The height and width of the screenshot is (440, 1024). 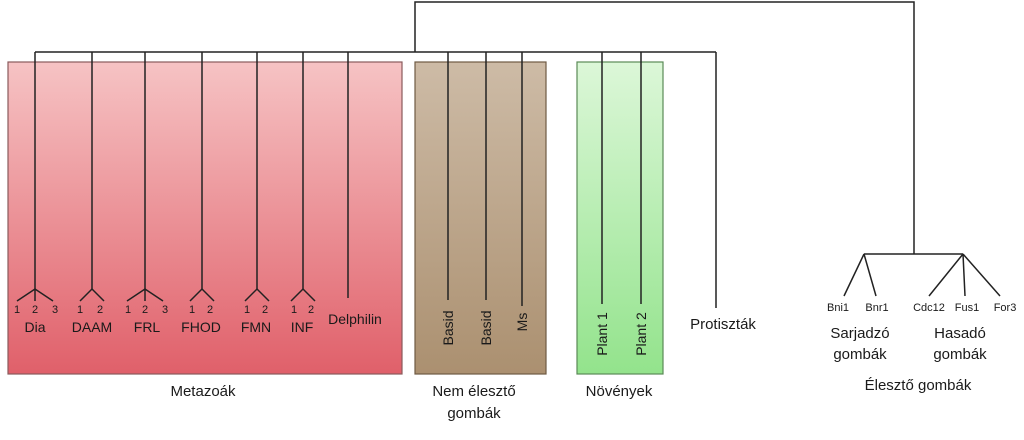 What do you see at coordinates (960, 354) in the screenshot?
I see `label-fission-line2: gombák` at bounding box center [960, 354].